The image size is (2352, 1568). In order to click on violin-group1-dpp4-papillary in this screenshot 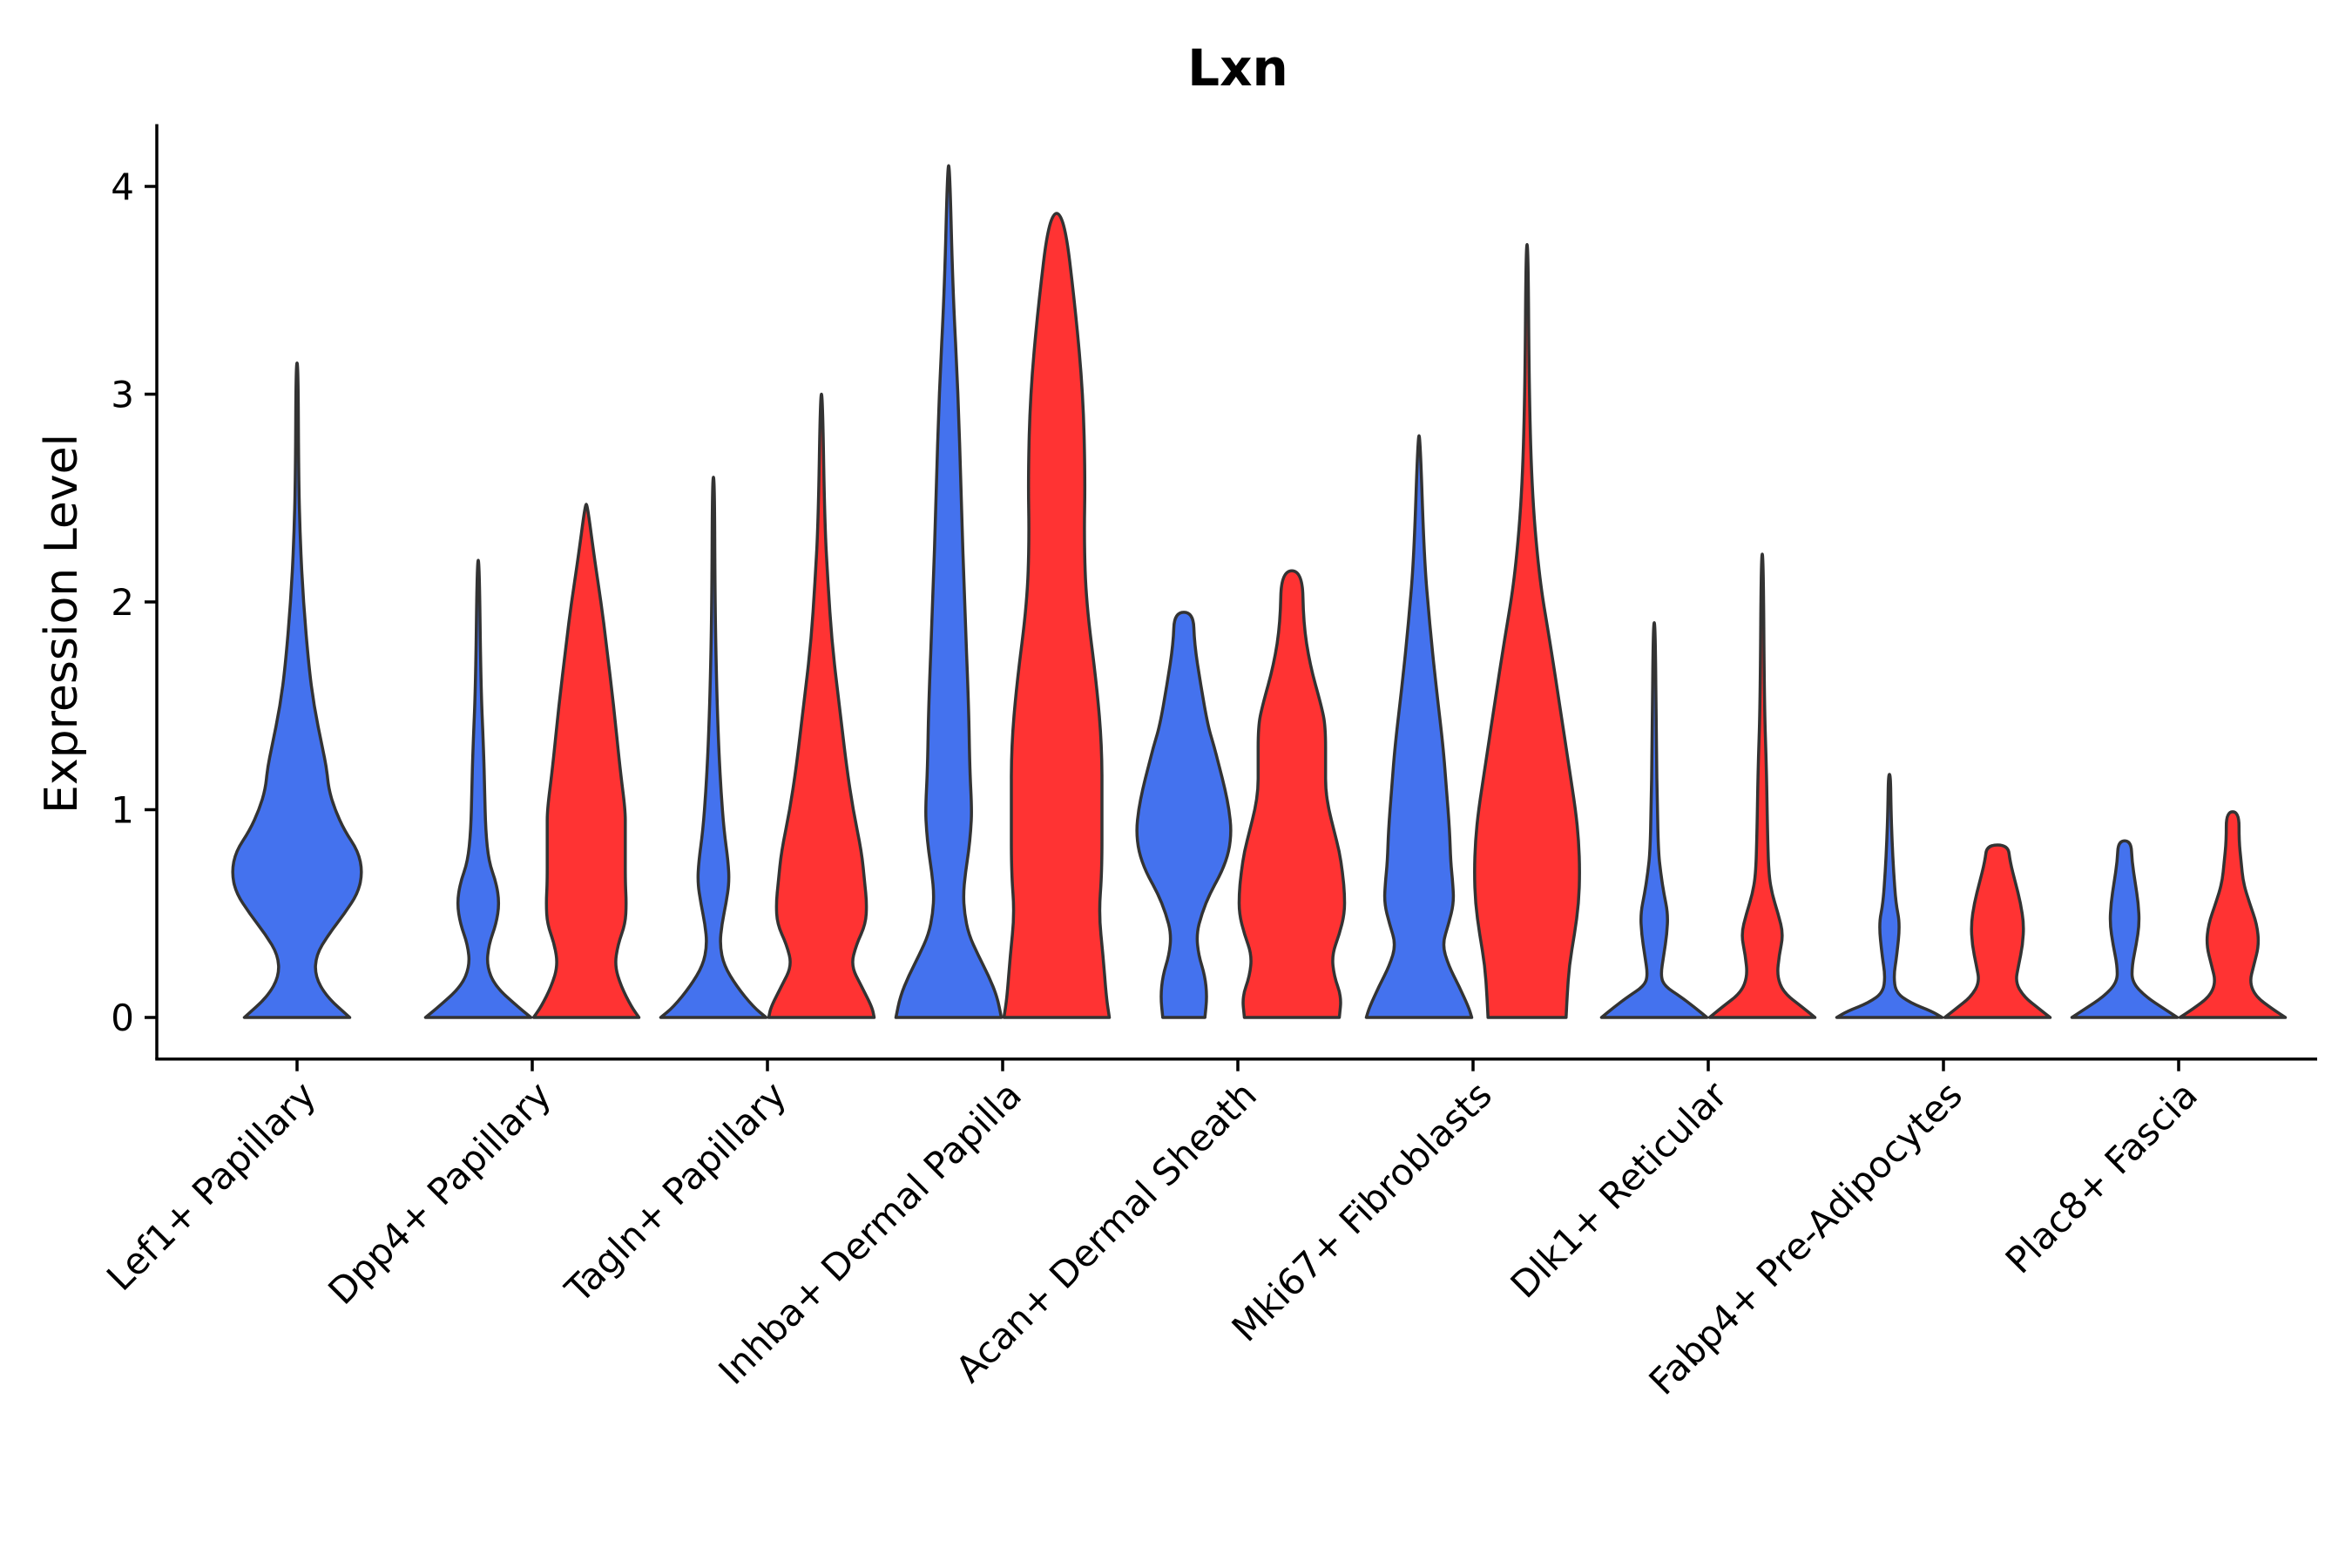, I will do `click(478, 788)`.